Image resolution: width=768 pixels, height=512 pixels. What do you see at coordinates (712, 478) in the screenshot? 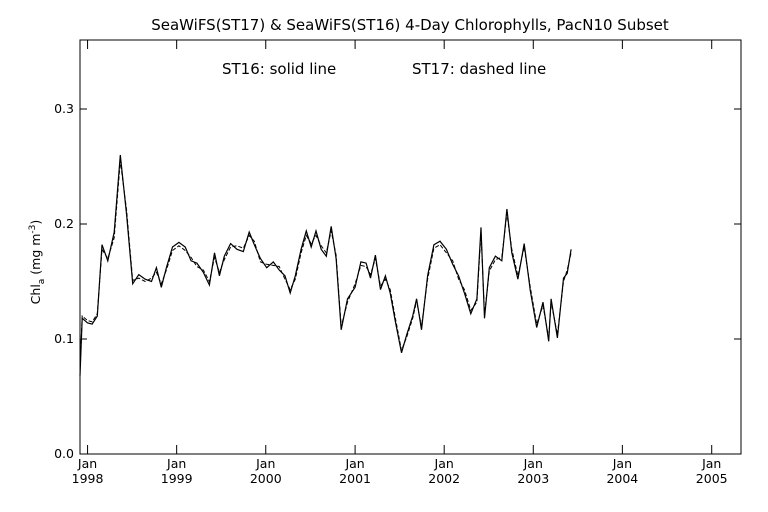
I see `x-tick-year-label: 2005` at bounding box center [712, 478].